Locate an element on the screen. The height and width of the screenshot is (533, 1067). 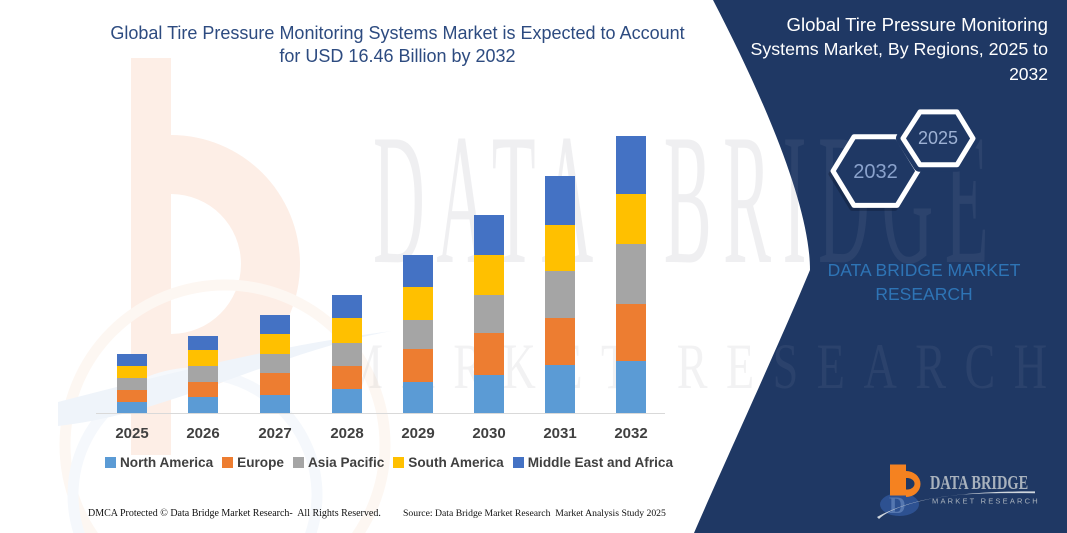
svg-text: 2032 is located at coordinates (875, 172).